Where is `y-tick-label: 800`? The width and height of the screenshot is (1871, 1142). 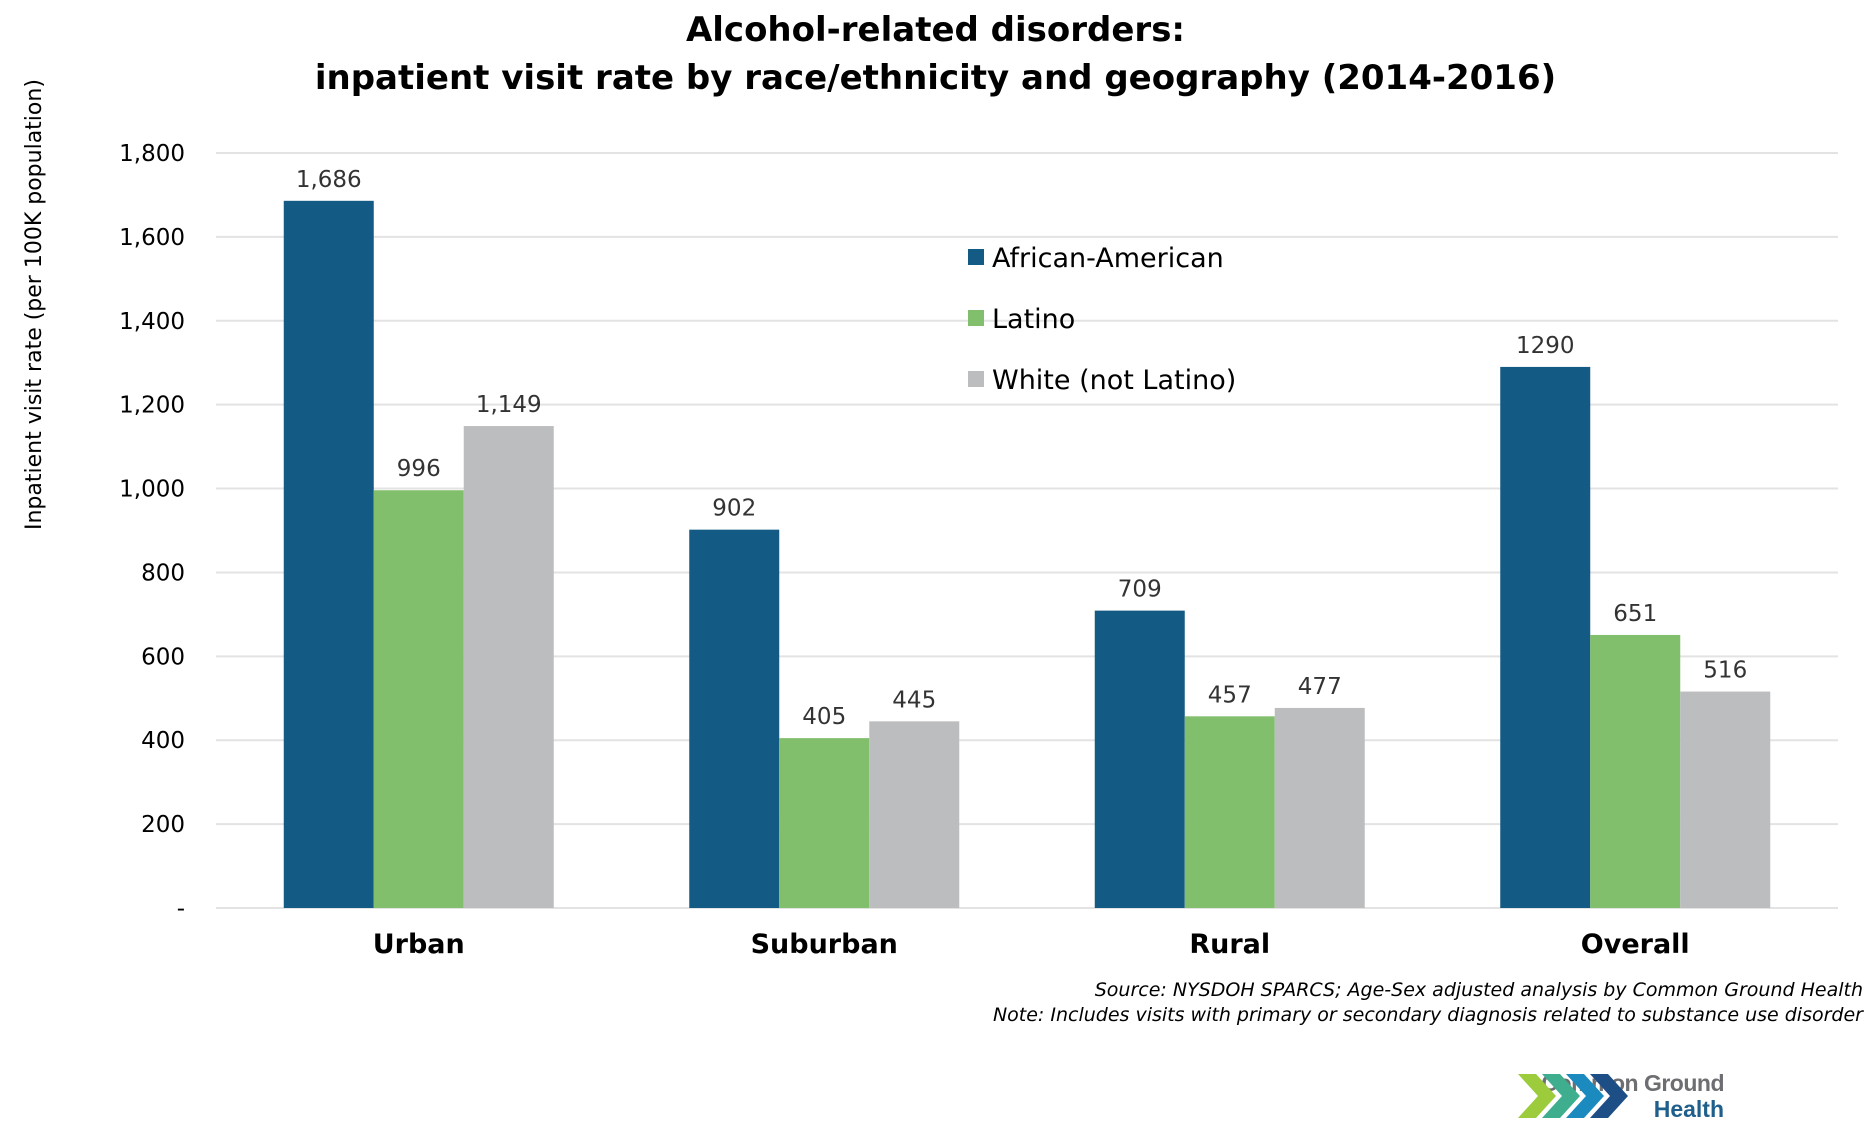 y-tick-label: 800 is located at coordinates (163, 573).